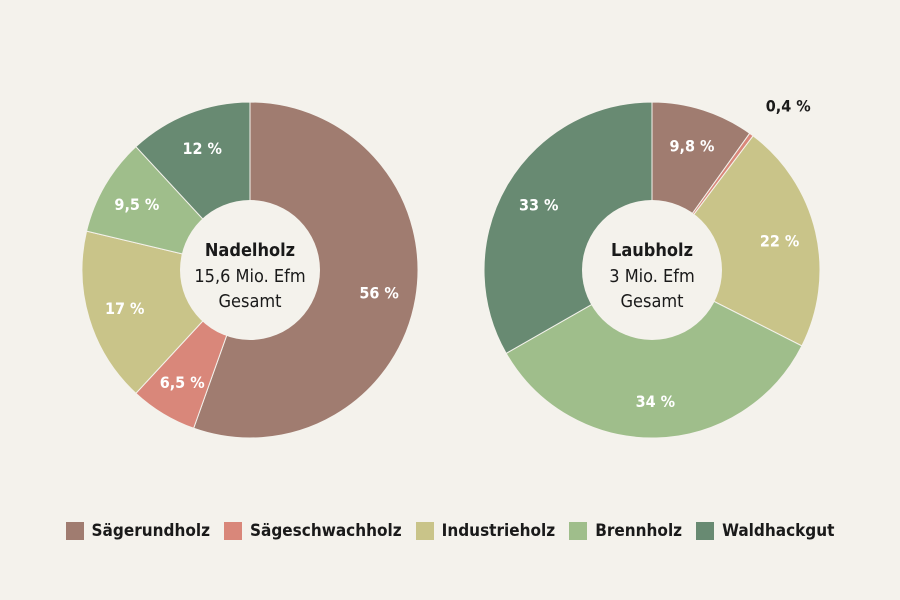 This screenshot has height=600, width=900. I want to click on slice-label-saegerundholz: 56 %, so click(378, 292).